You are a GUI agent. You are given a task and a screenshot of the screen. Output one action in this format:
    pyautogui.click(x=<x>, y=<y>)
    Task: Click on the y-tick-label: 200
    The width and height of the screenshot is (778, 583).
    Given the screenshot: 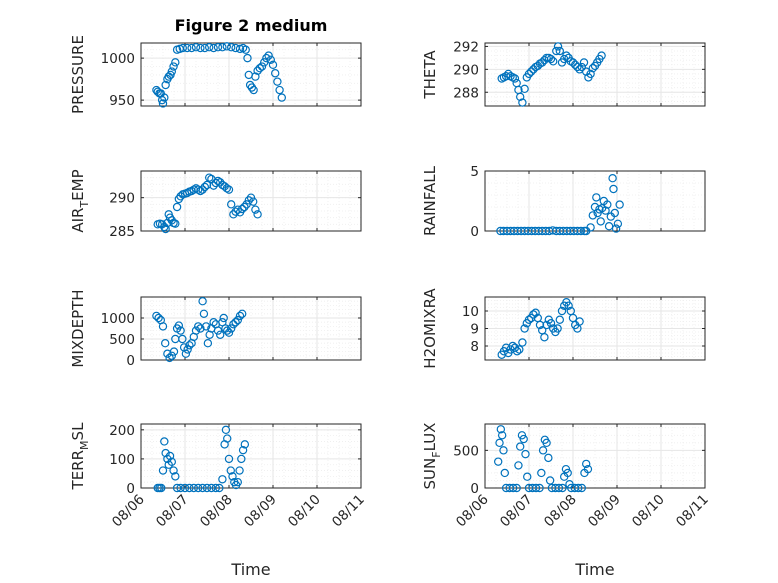 What is the action you would take?
    pyautogui.click(x=122, y=431)
    